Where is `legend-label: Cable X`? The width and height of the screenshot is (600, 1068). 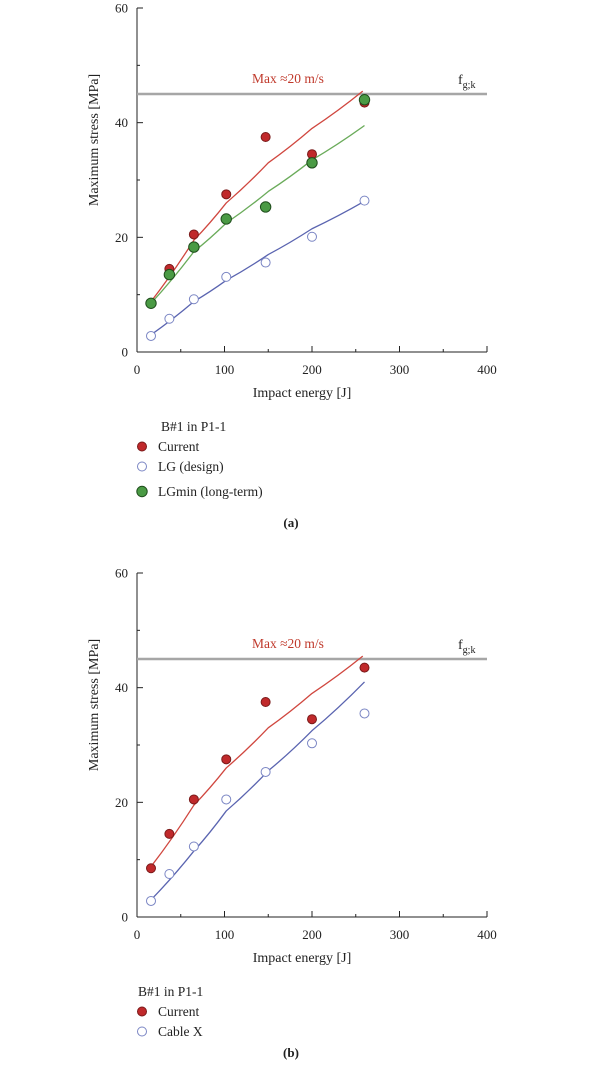 legend-label: Cable X is located at coordinates (180, 1031).